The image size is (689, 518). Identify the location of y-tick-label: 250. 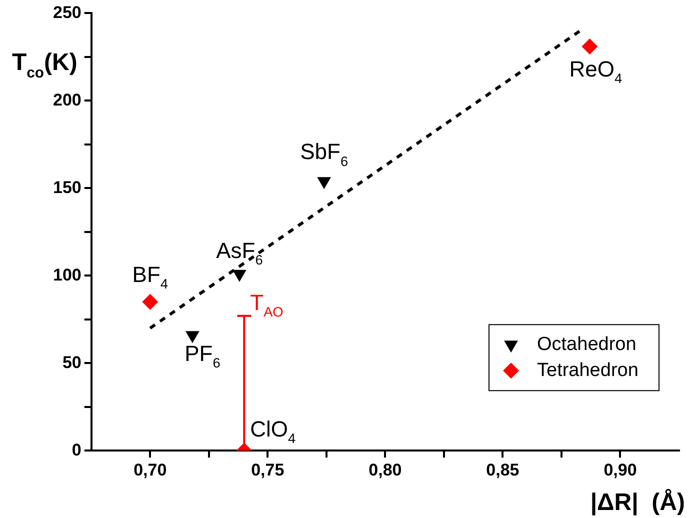
(67, 12).